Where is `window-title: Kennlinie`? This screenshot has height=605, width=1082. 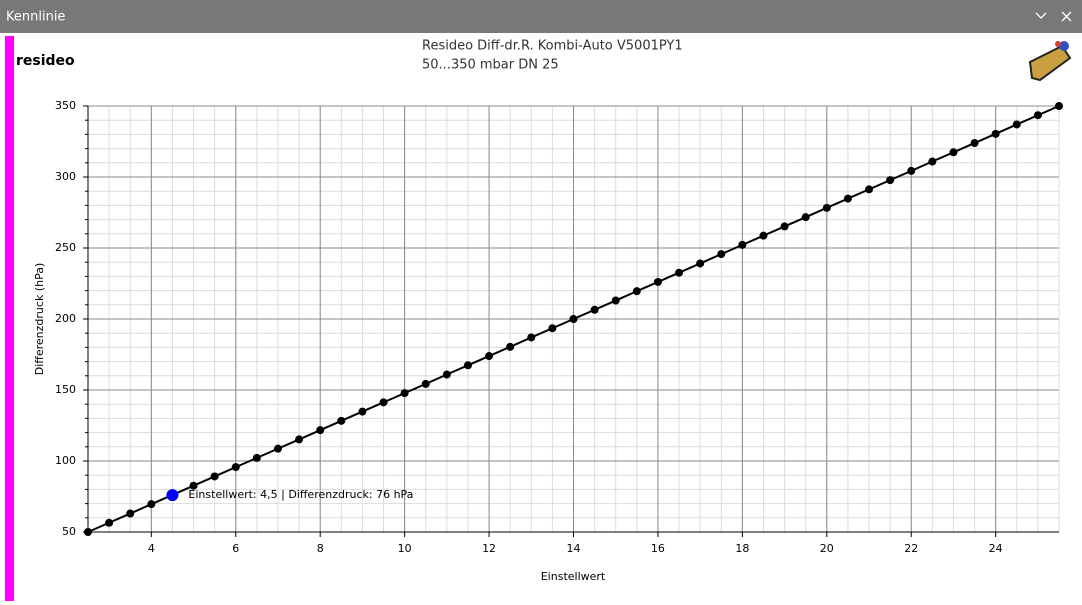 window-title: Kennlinie is located at coordinates (35, 17).